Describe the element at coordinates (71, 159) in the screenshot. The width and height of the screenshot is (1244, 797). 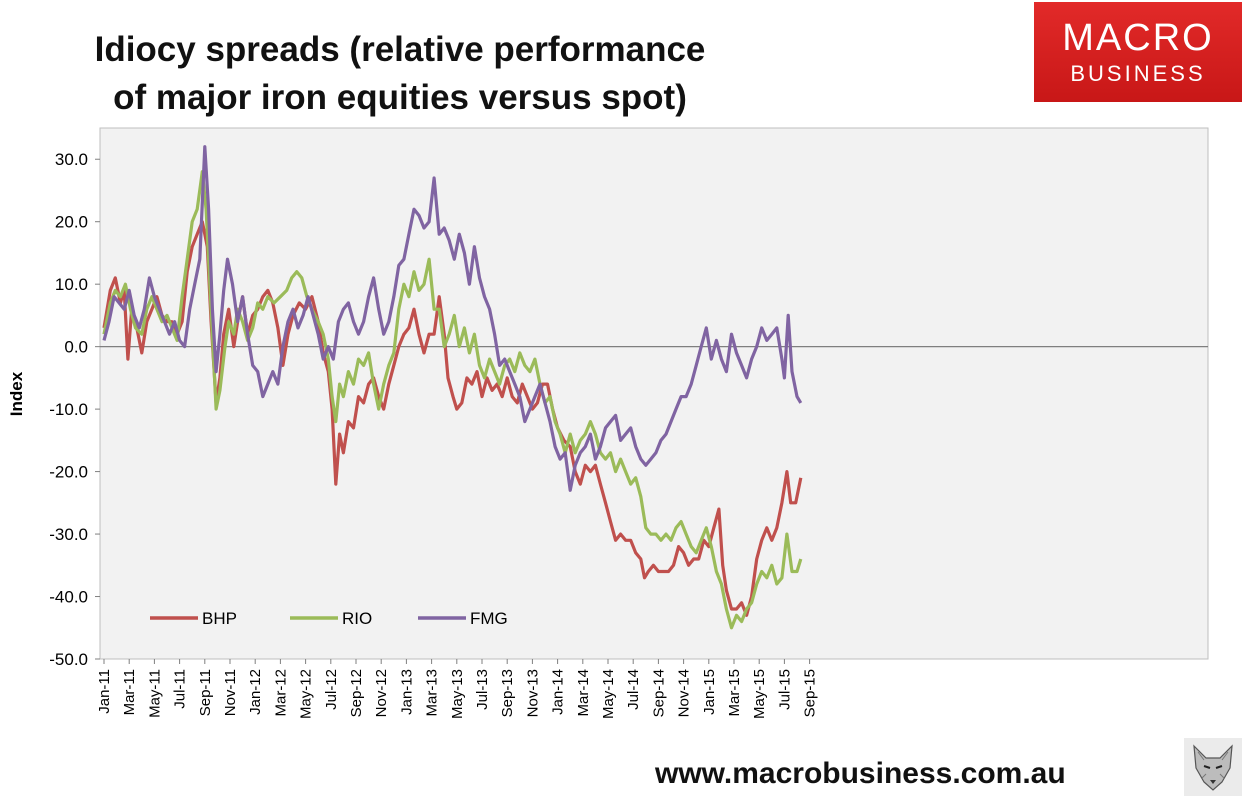
I see `y-tick-label: 30.0` at that location.